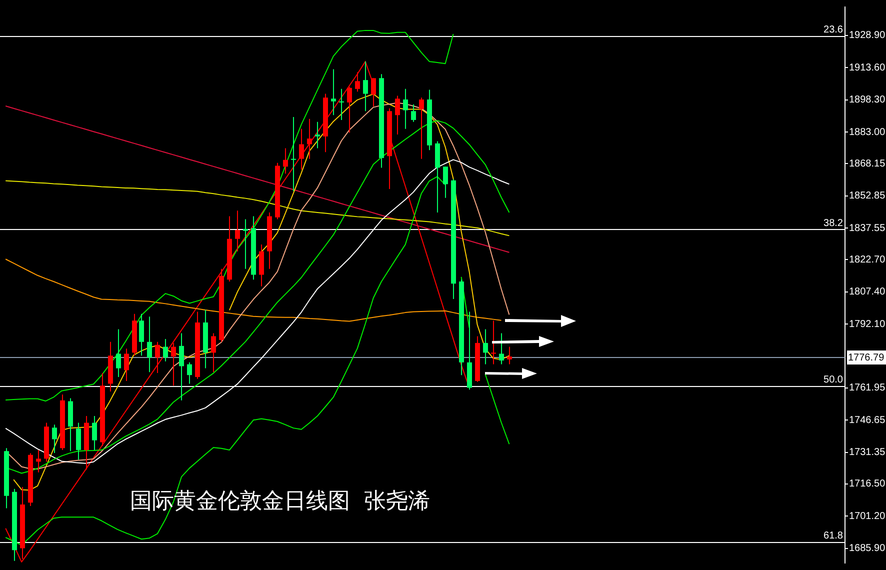  Describe the element at coordinates (834, 30) in the screenshot. I see `annotation: 23.6` at that location.